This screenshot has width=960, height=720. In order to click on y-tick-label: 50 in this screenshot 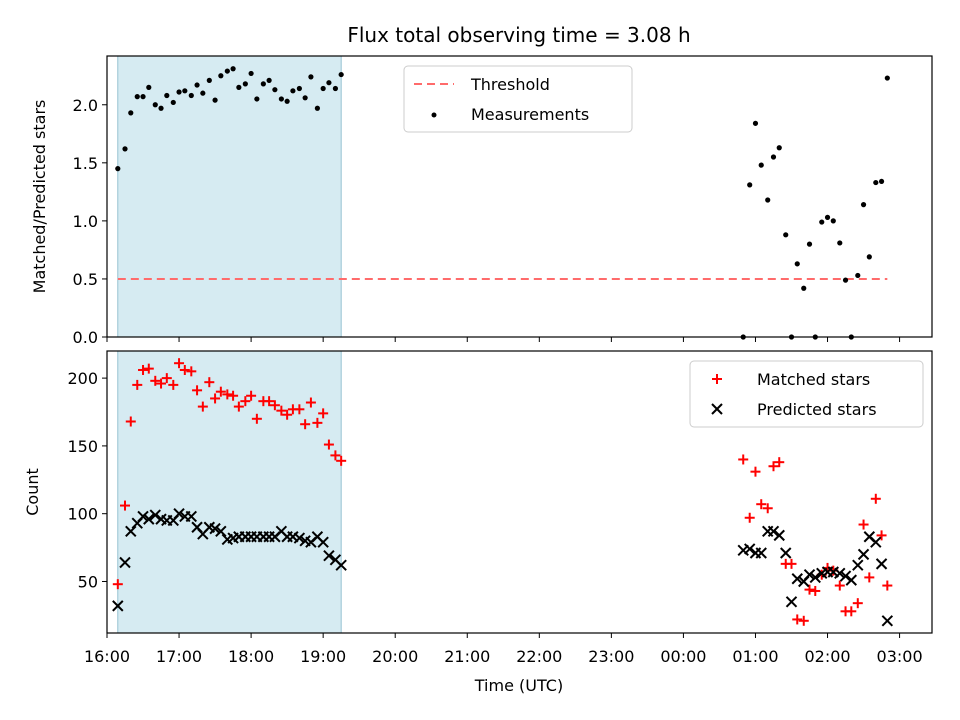, I will do `click(88, 581)`.